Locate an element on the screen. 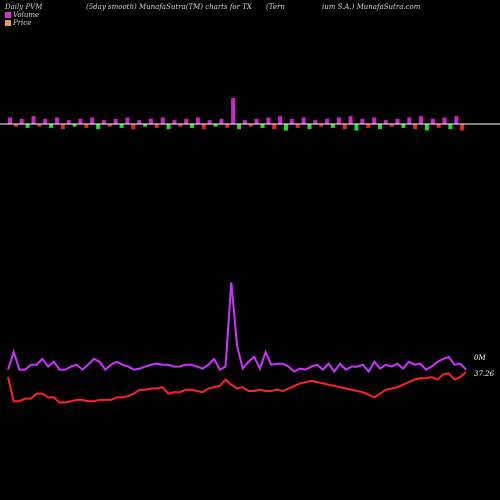 Image resolution: width=500 pixels, height=500 pixels. volume-bars is located at coordinates (236, 114).